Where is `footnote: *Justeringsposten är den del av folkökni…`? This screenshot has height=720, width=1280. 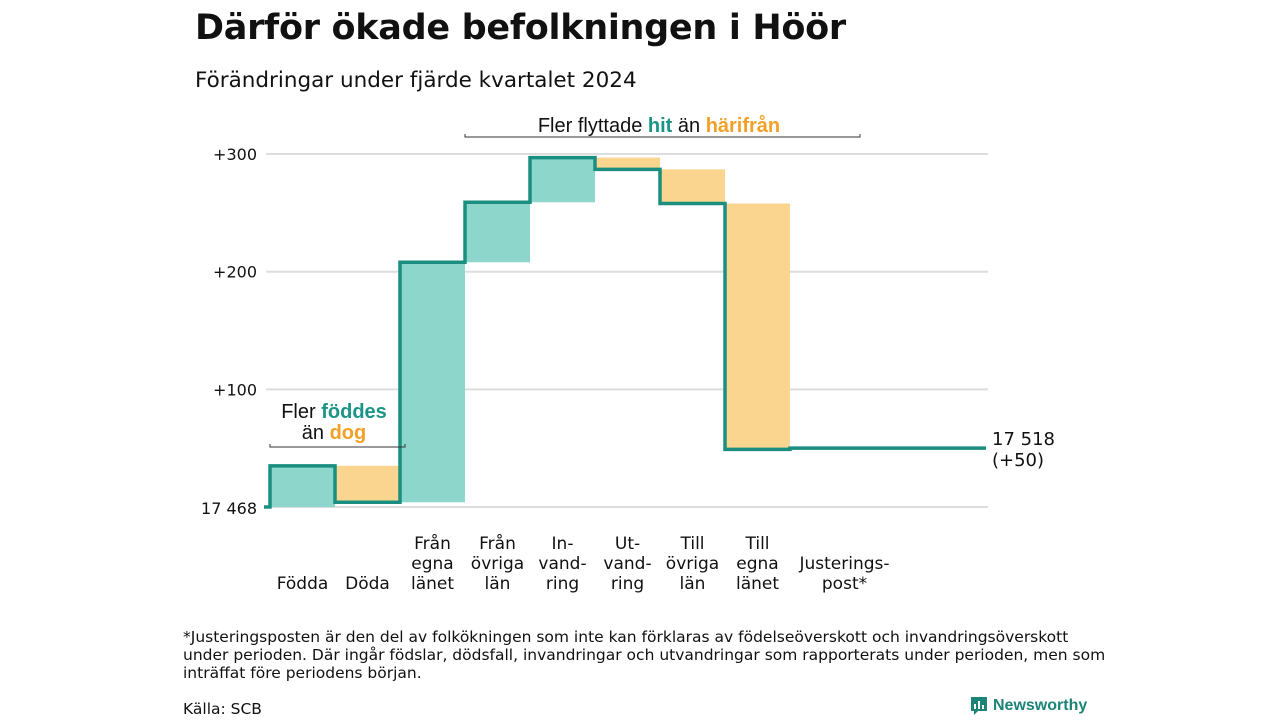 footnote: *Justeringsposten är den del av folkökni… is located at coordinates (644, 655).